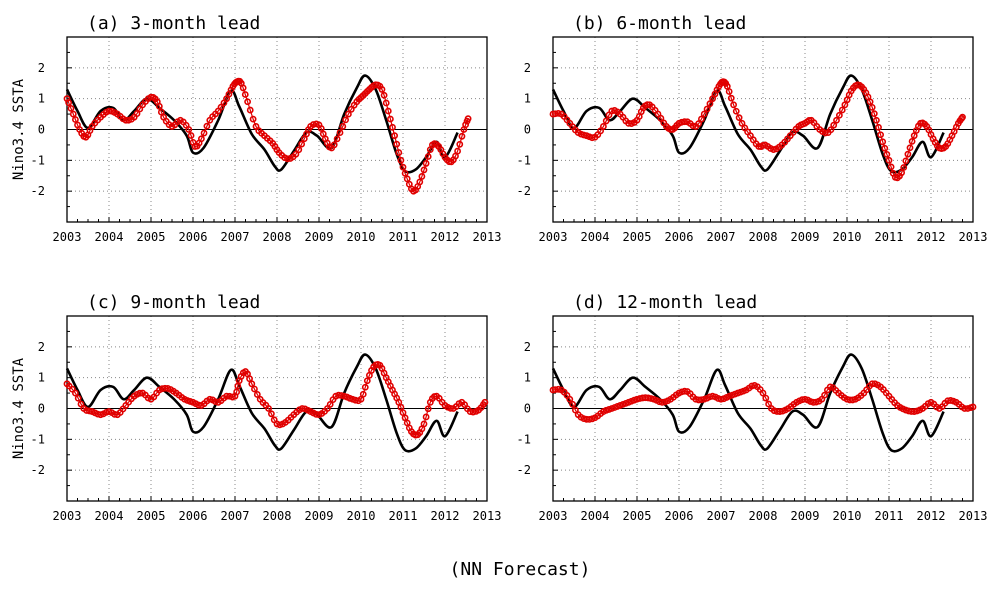 The width and height of the screenshot is (991, 594). What do you see at coordinates (487, 516) in the screenshot?
I see `x-tick-label: 2013` at bounding box center [487, 516].